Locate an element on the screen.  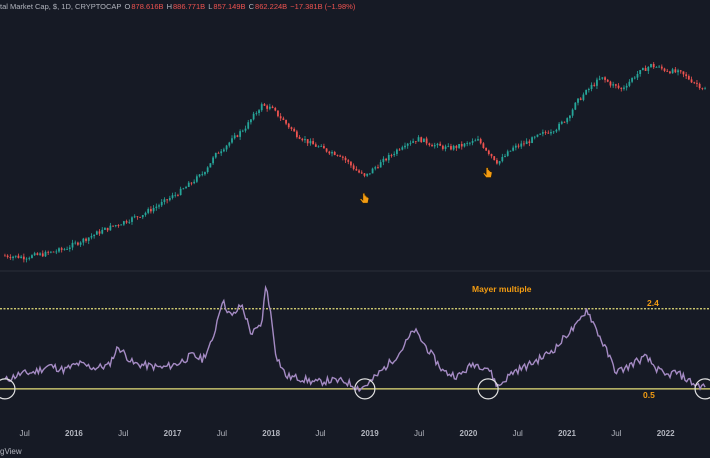
symbol-label: tal Market Cap, $, 1D, CRYPTOCAP is located at coordinates (61, 6).